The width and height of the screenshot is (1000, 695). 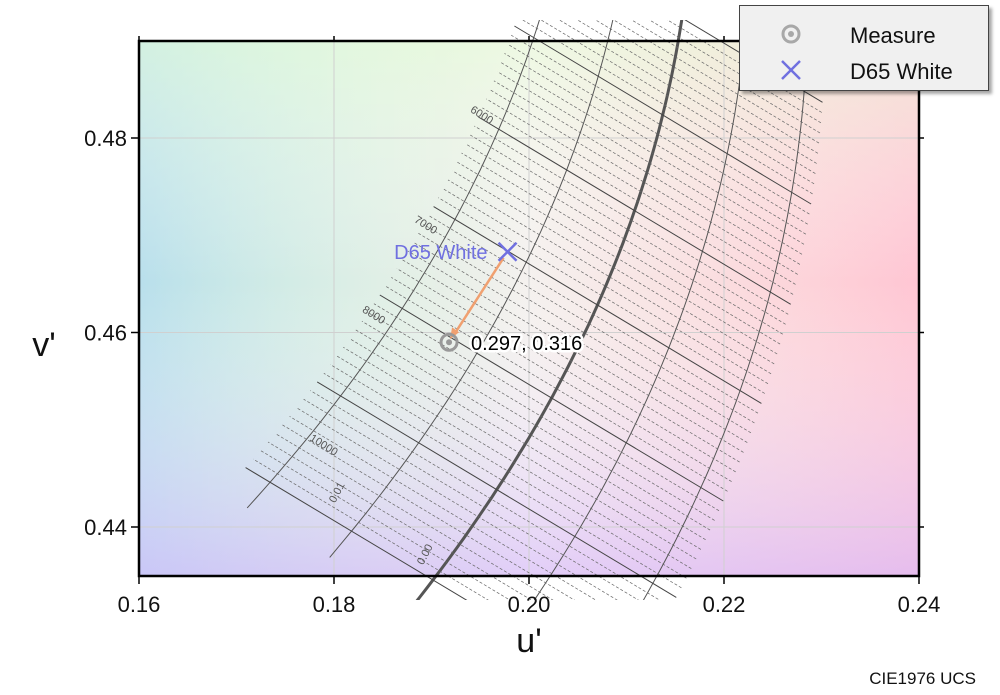 I want to click on y-tick-label: 0.48, so click(x=105, y=138).